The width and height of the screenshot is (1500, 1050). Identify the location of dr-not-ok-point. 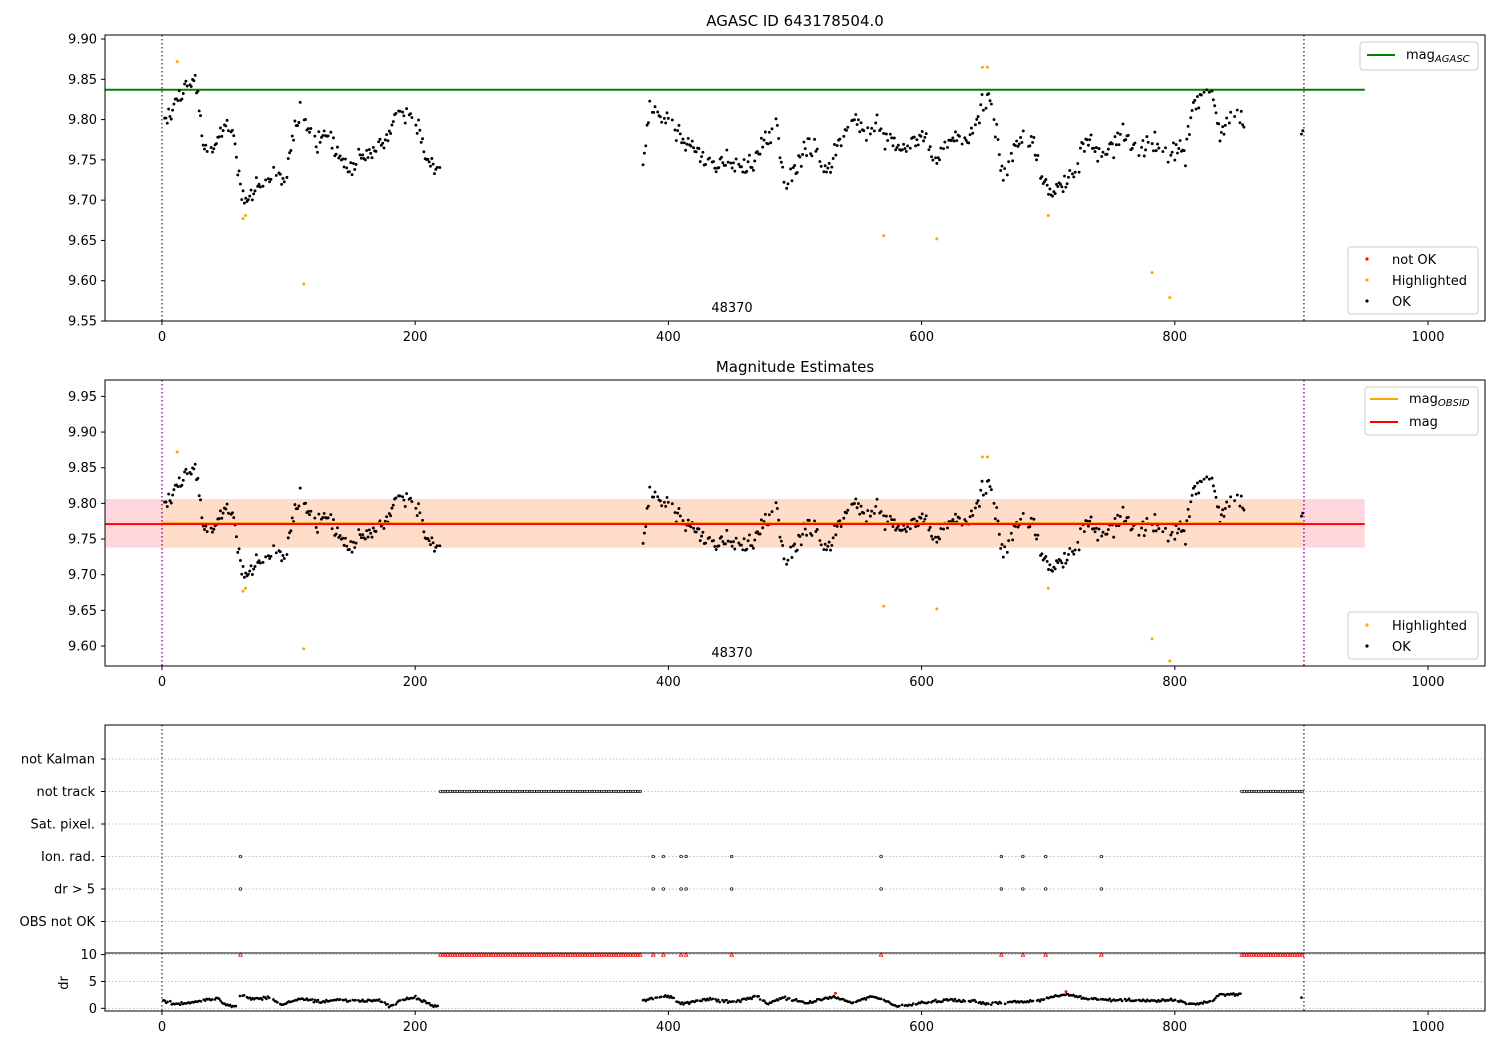
(835, 993).